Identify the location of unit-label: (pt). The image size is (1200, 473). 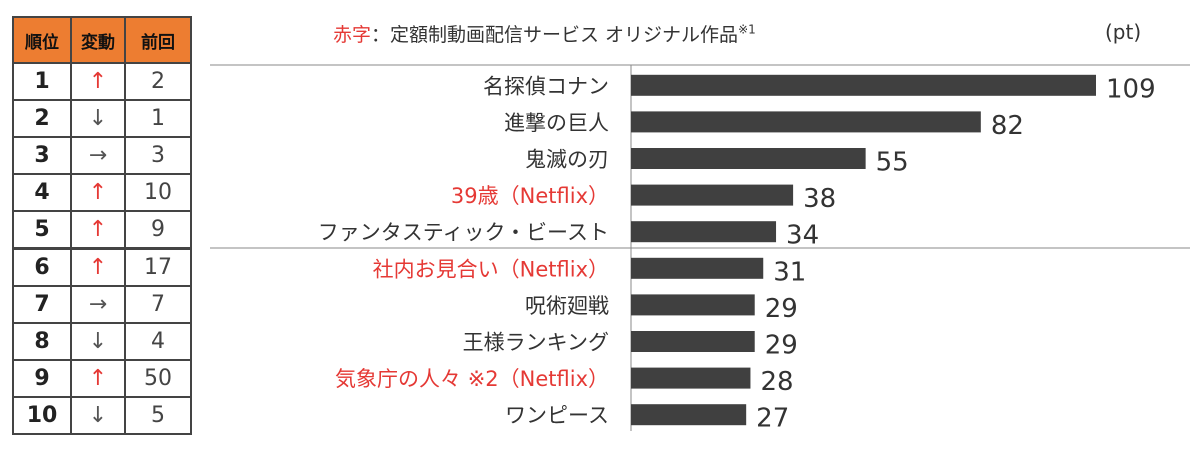
(1123, 32).